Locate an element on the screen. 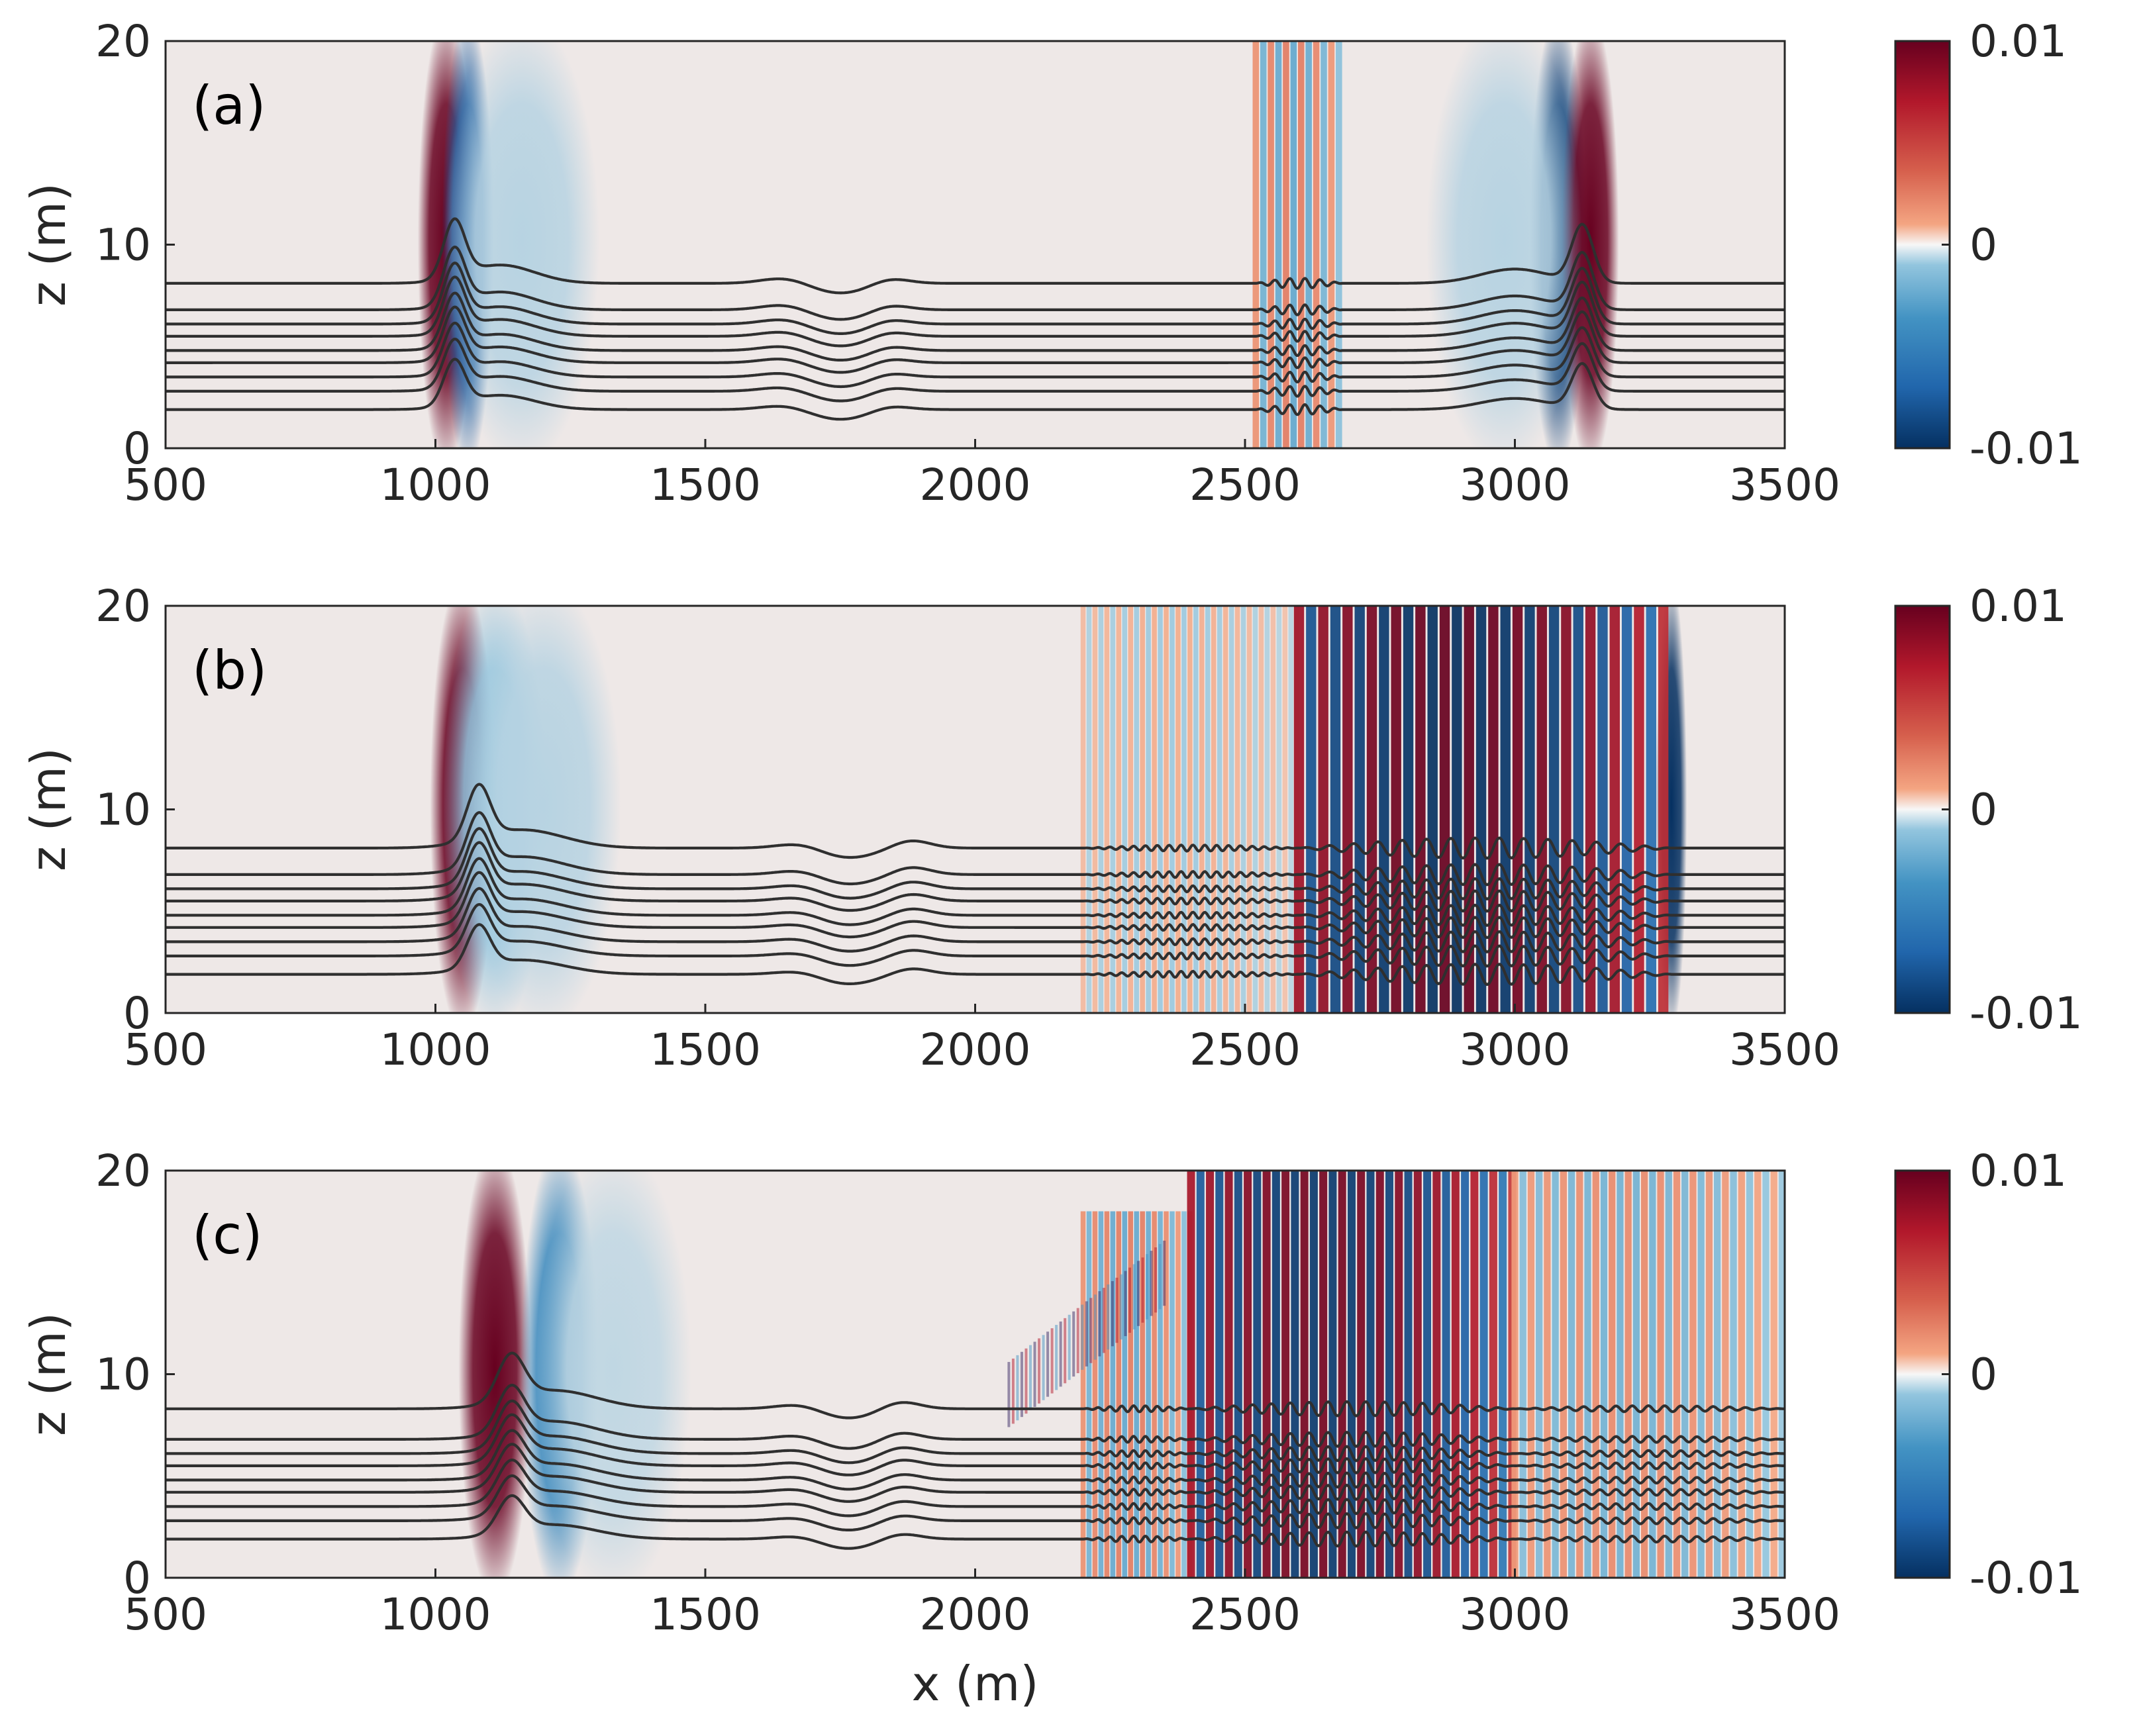 The width and height of the screenshot is (2145, 1736). colorbar-gradient is located at coordinates (1922, 1374).